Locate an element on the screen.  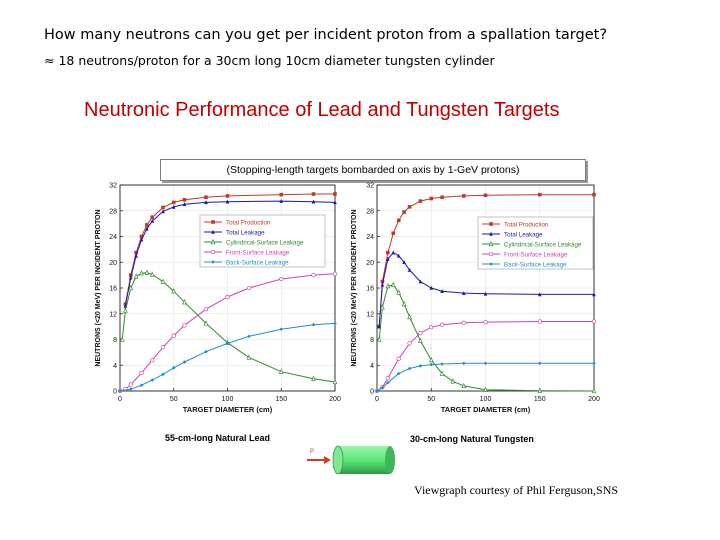
y-tick-label: 24 is located at coordinates (113, 237).